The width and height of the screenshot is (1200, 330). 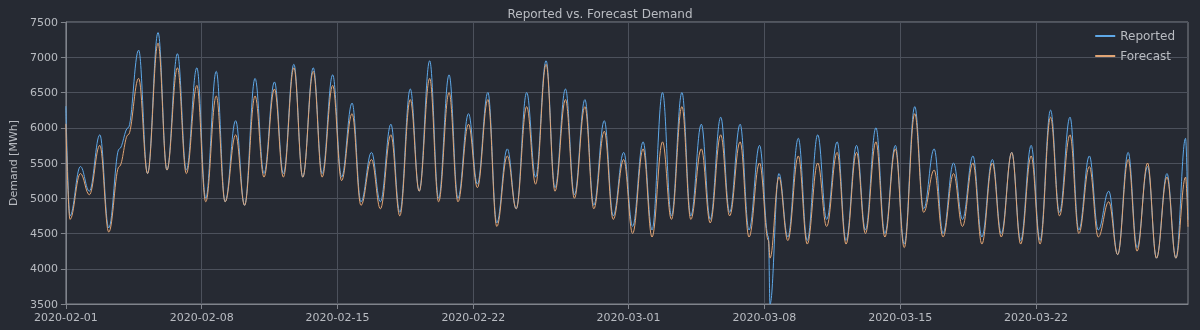 I want to click on x-tick-label: 2020-02-15, so click(x=337, y=317).